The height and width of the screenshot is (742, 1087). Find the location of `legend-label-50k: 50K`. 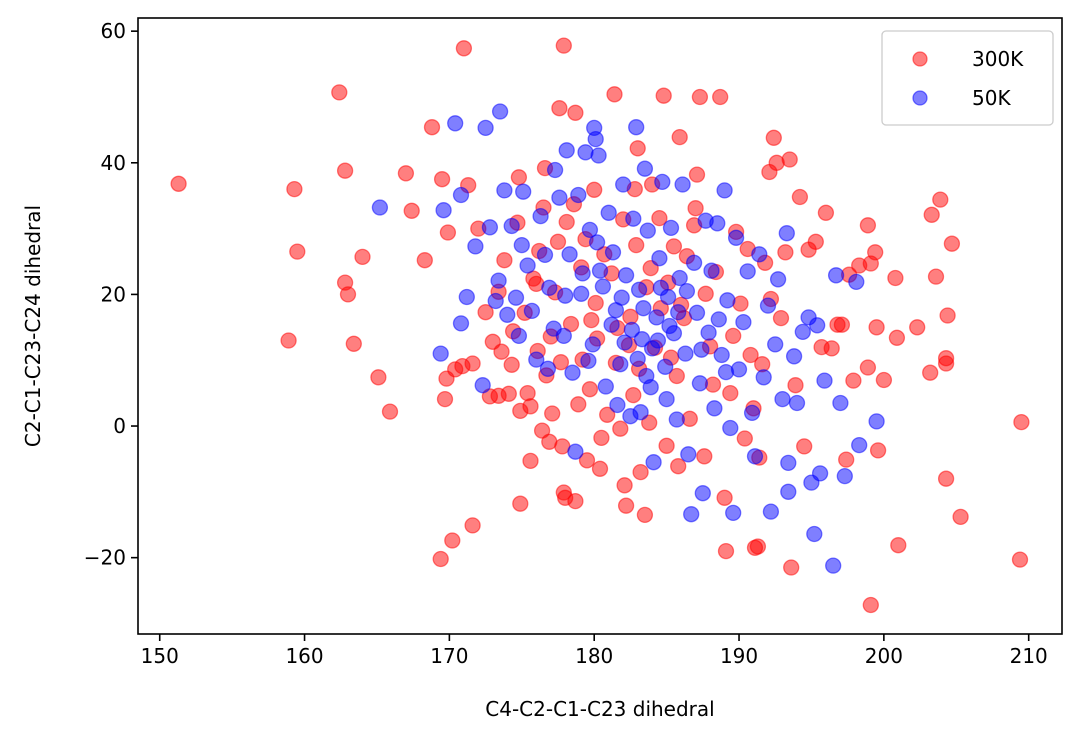

legend-label-50k: 50K is located at coordinates (991, 98).